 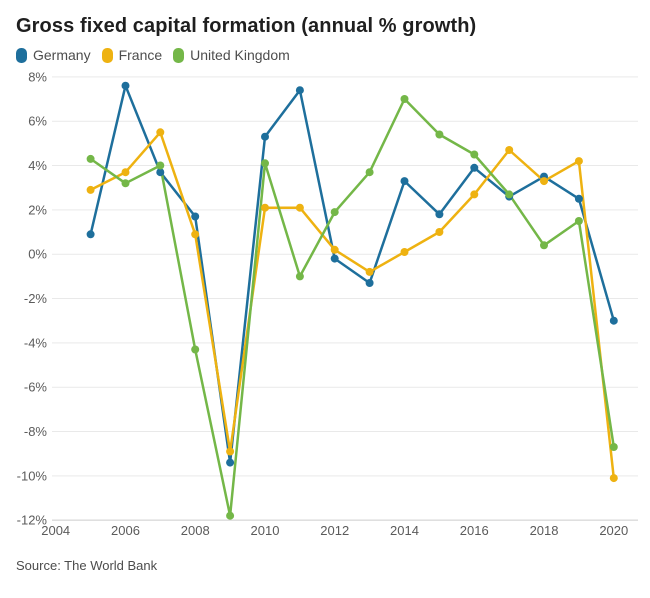 What do you see at coordinates (544, 530) in the screenshot?
I see `x-tick-label: 2018` at bounding box center [544, 530].